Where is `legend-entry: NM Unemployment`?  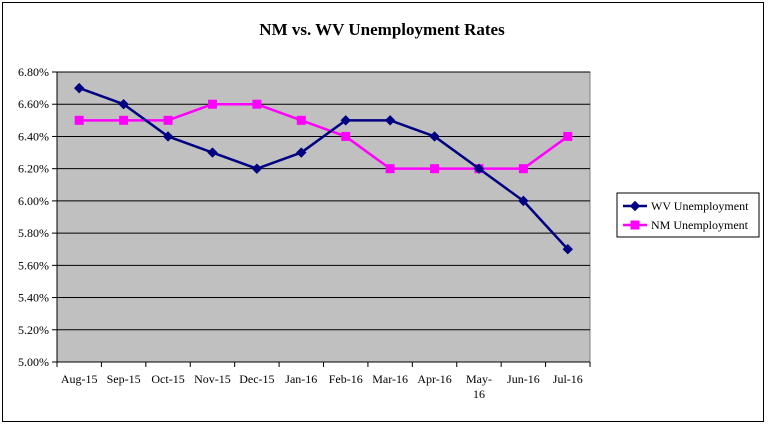
legend-entry: NM Unemployment is located at coordinates (686, 225).